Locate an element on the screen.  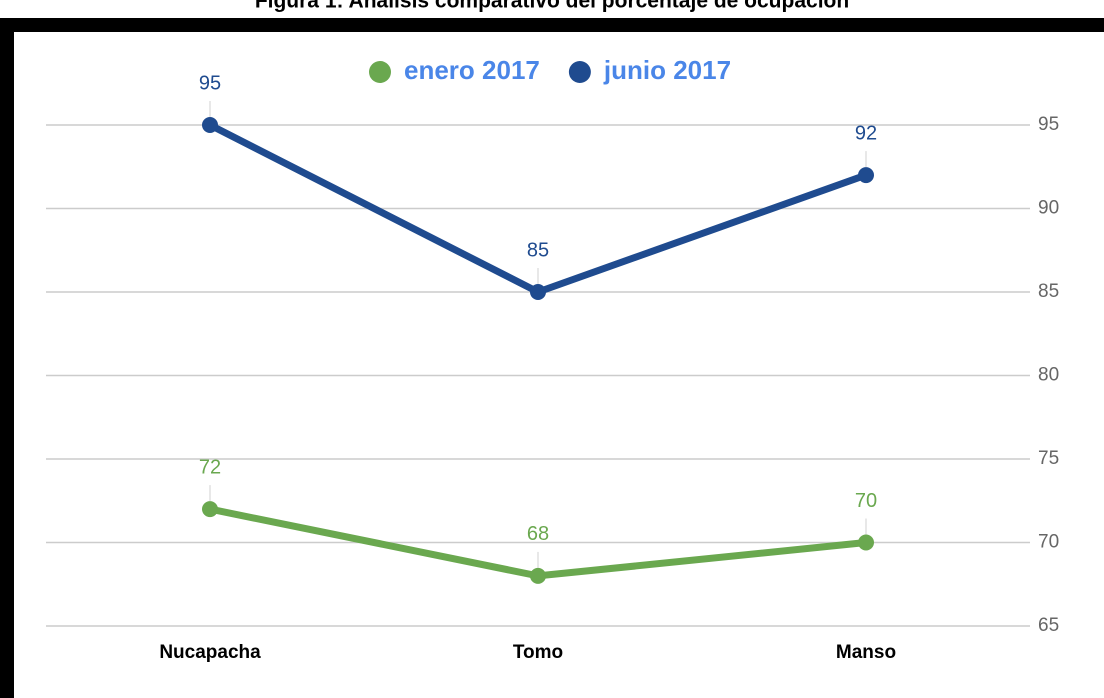
x-tick-label: Manso is located at coordinates (866, 652).